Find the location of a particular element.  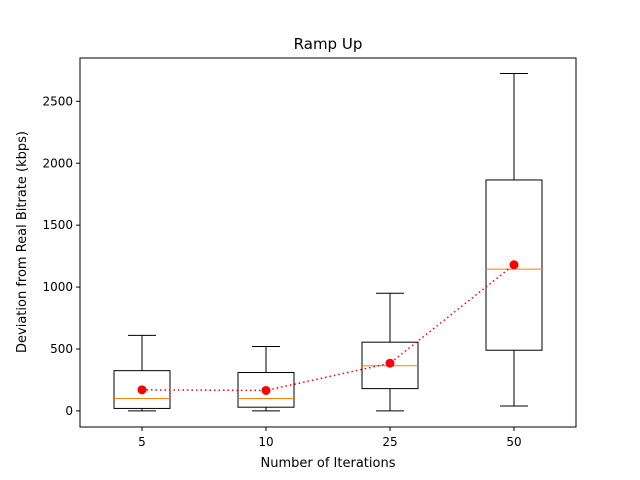

x-tick-label: 25 is located at coordinates (389, 442).